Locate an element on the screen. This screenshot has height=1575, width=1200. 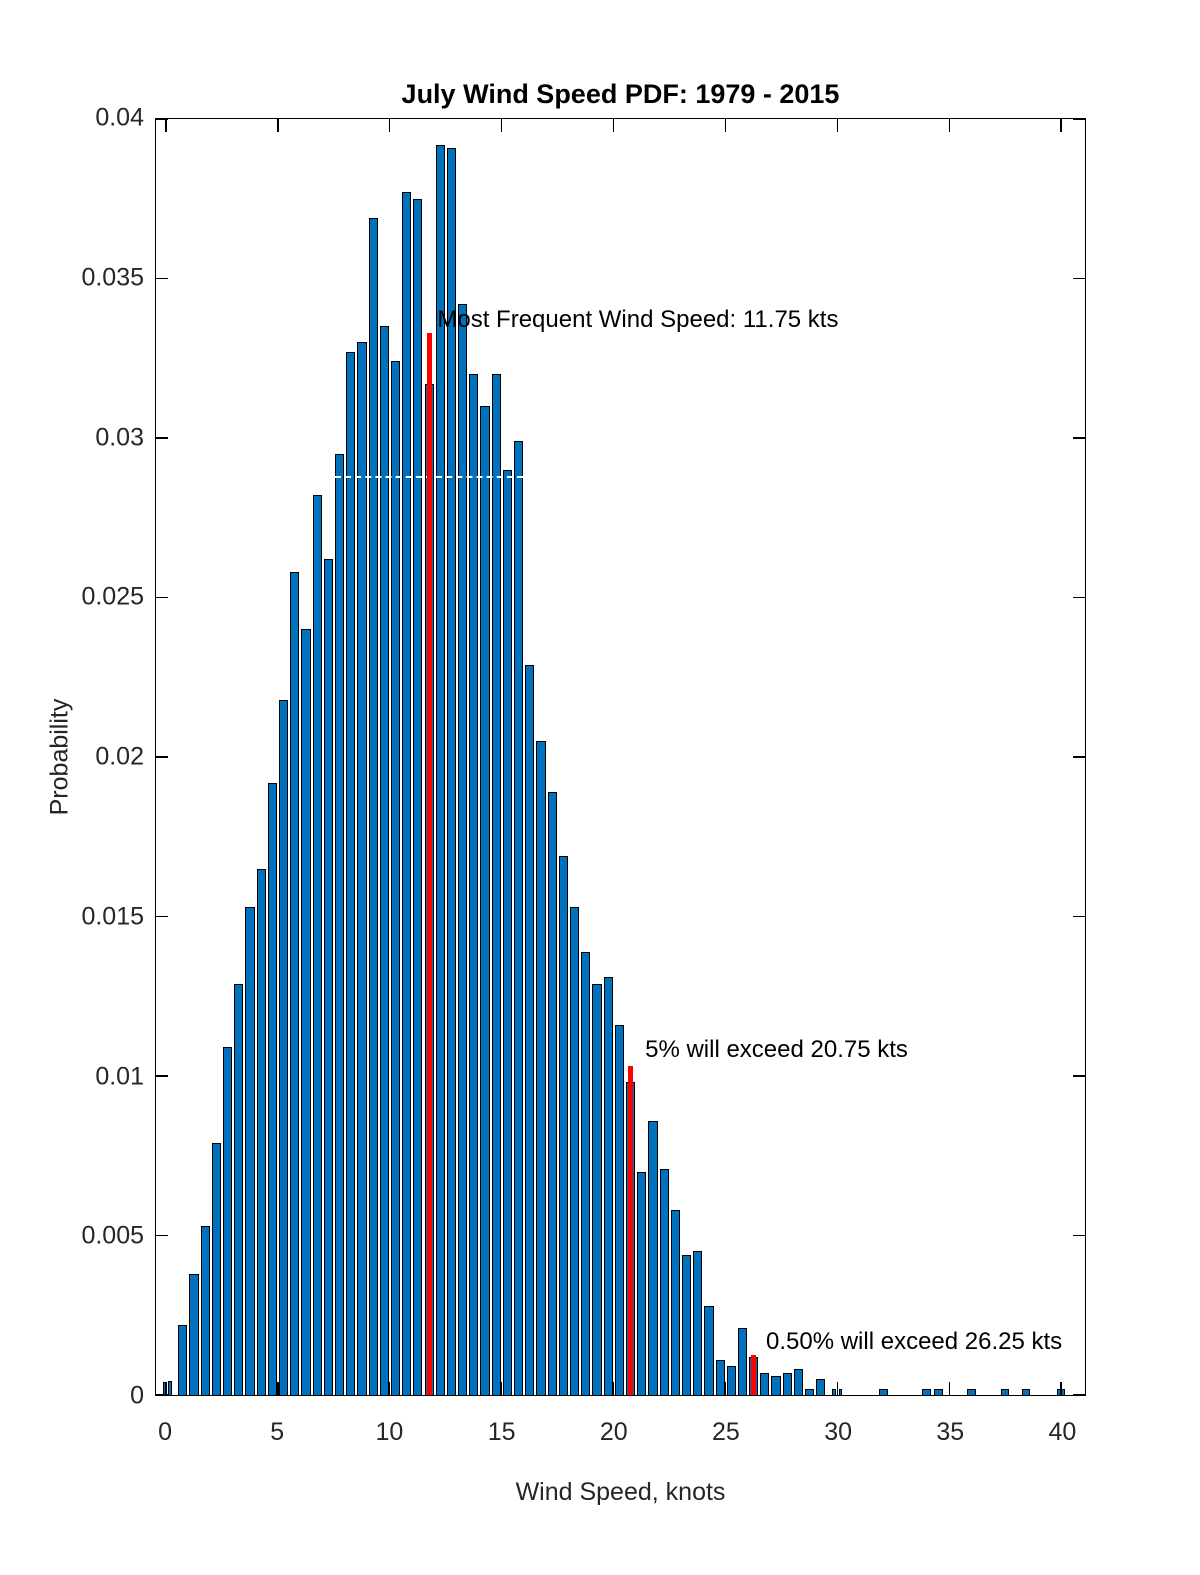
x-tick-label: 25 is located at coordinates (726, 1432).